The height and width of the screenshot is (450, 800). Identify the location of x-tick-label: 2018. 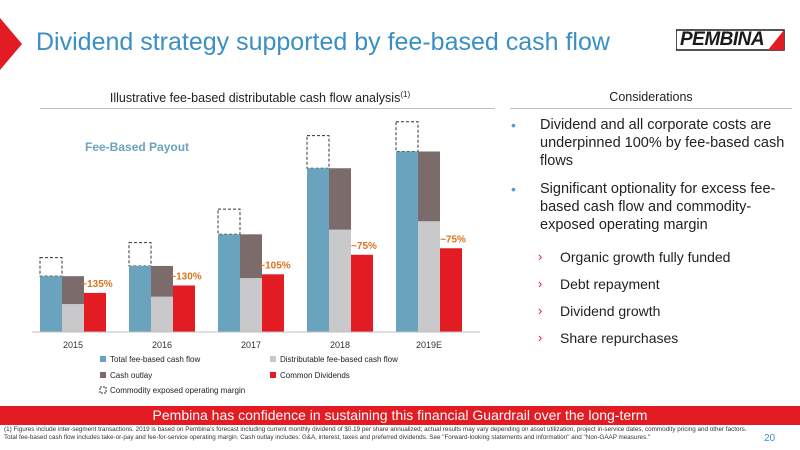
(340, 345).